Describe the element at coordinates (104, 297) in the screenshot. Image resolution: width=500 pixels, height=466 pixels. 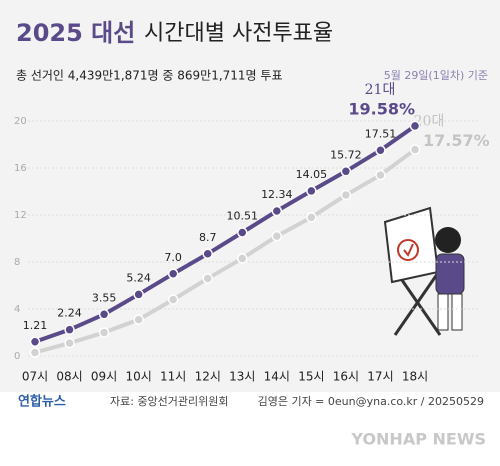
I see `value-label: 3.55` at that location.